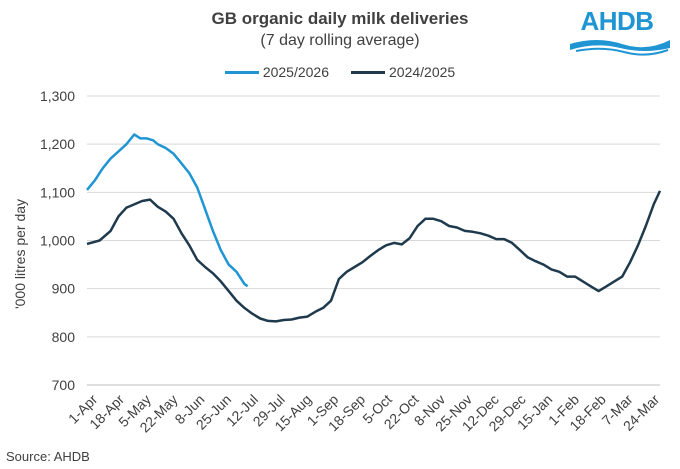 This screenshot has width=680, height=469. I want to click on y-tick-label: 1,100, so click(57, 192).